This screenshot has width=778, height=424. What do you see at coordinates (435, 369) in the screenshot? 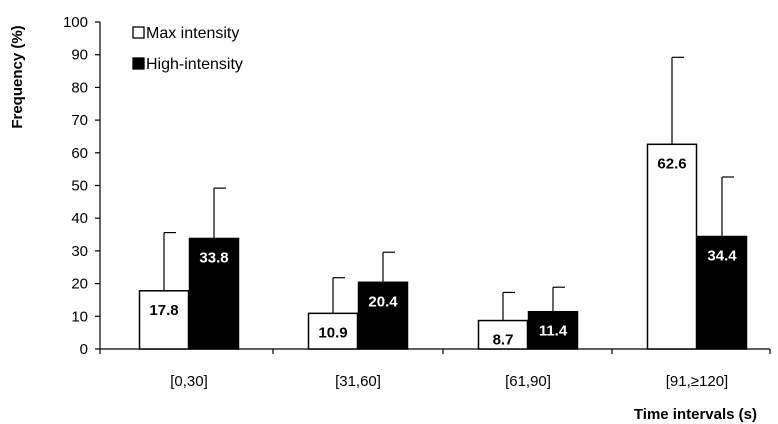
I see `x-axis: [0,30] [31,60] [61,90] [91,≥120]` at bounding box center [435, 369].